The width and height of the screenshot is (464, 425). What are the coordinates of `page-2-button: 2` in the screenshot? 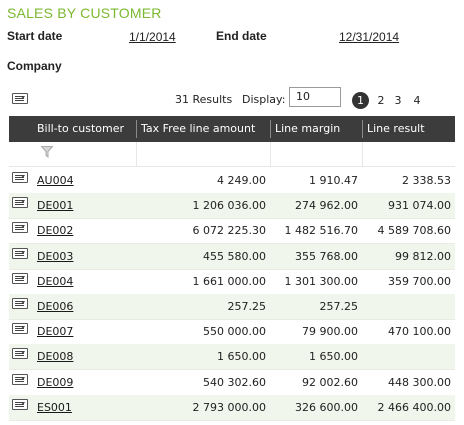 It's located at (381, 100).